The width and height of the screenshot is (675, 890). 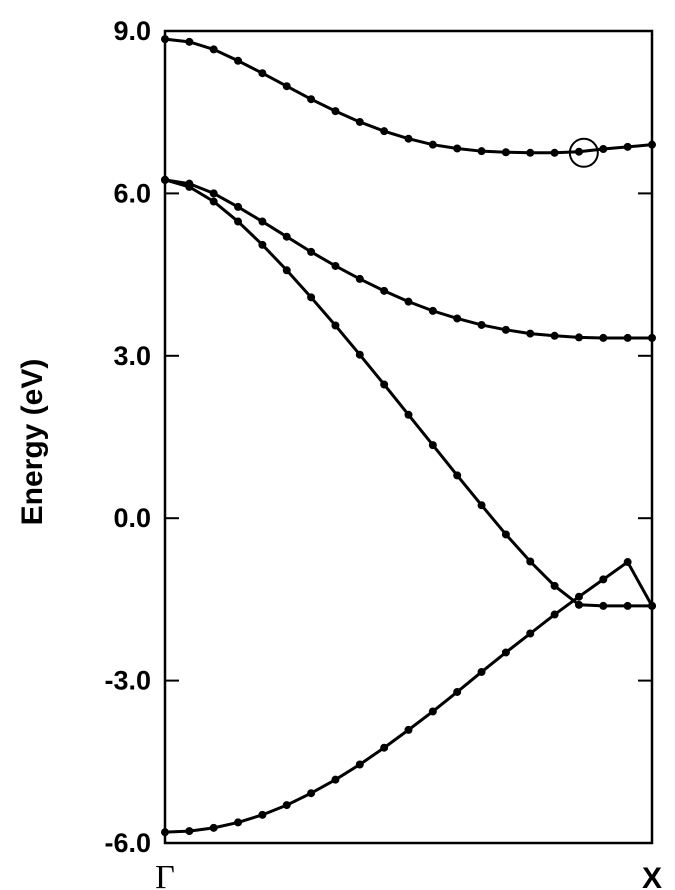 What do you see at coordinates (132, 518) in the screenshot?
I see `y-tick-label: 0.0` at bounding box center [132, 518].